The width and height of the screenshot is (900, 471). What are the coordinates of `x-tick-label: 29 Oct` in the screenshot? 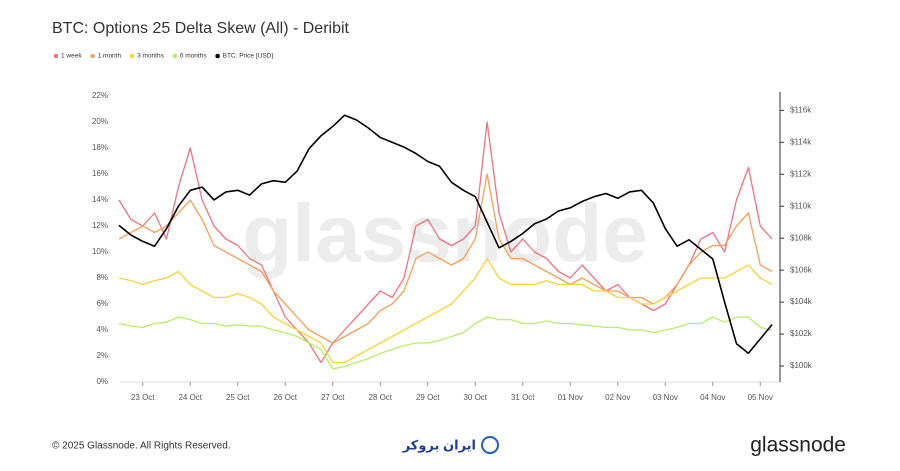 It's located at (428, 397).